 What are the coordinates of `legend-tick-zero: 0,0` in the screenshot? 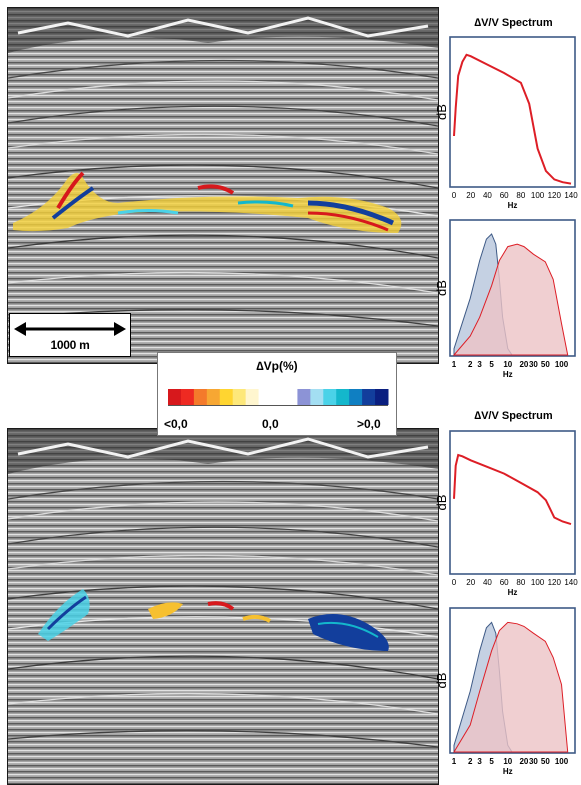 It's located at (270, 424).